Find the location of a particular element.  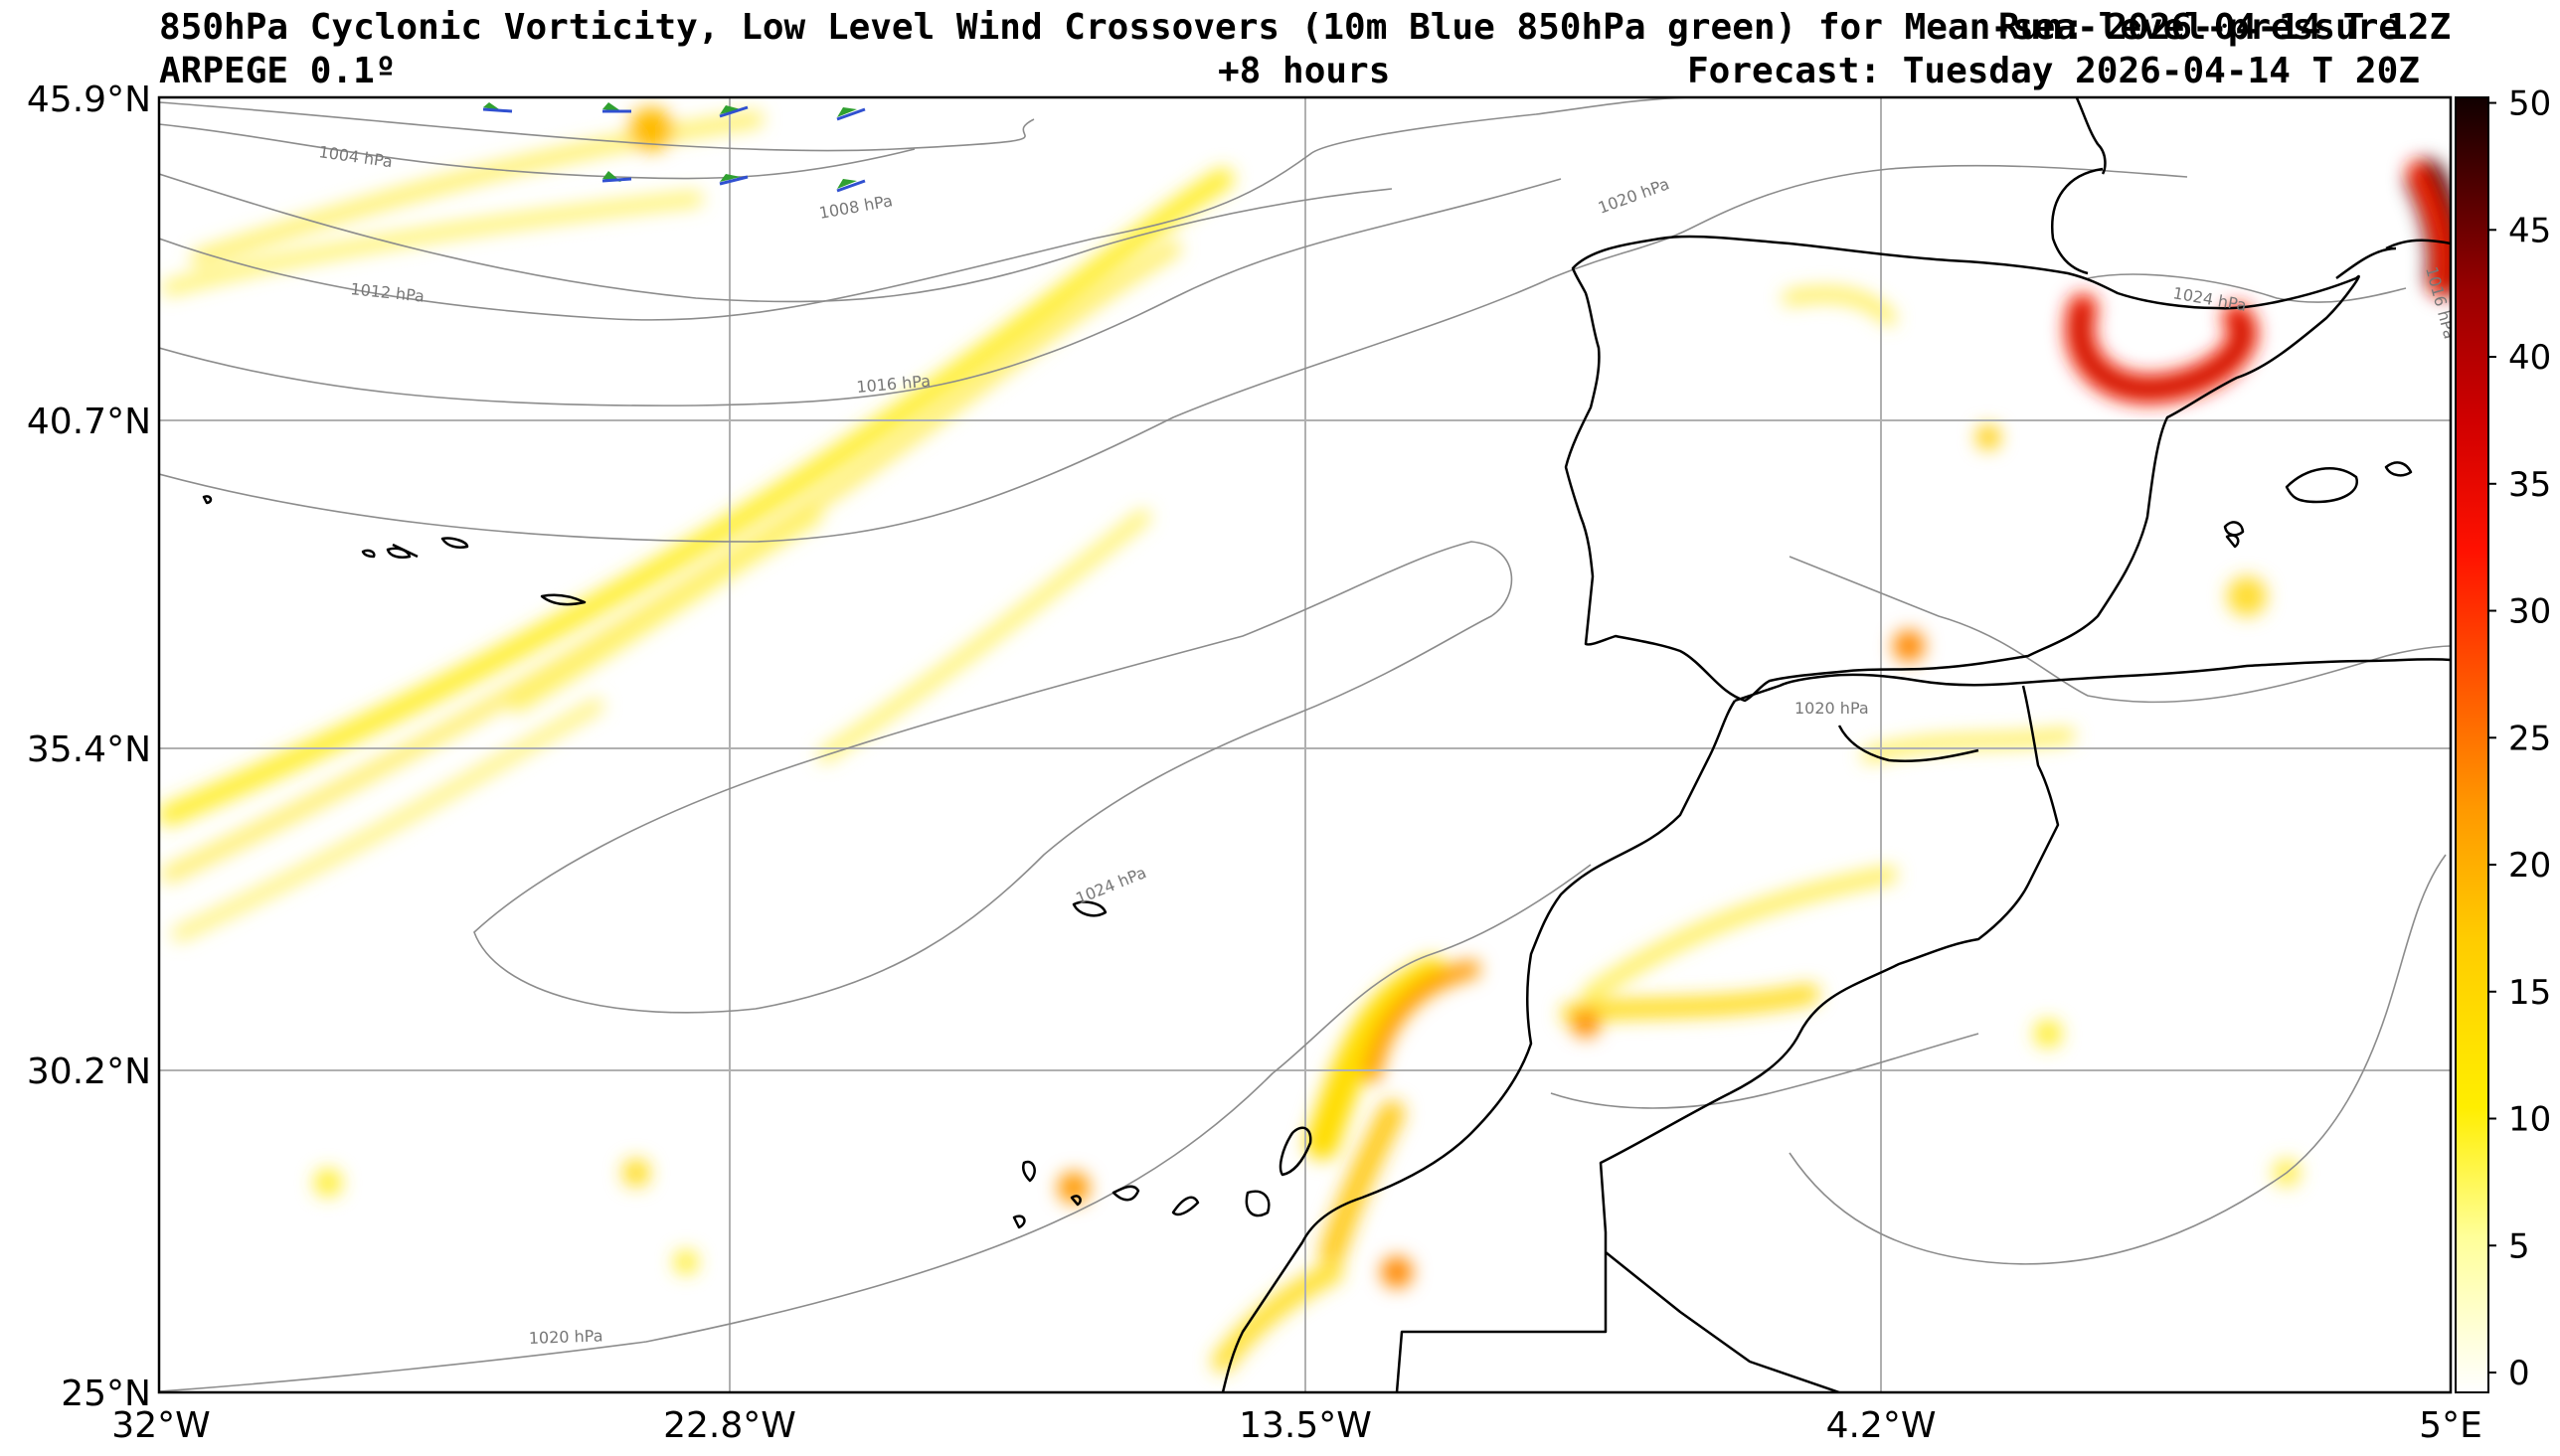

lon-axis: 32°W 22.8°W 13.5°W 4.2°W 5°E is located at coordinates (1296, 1425).